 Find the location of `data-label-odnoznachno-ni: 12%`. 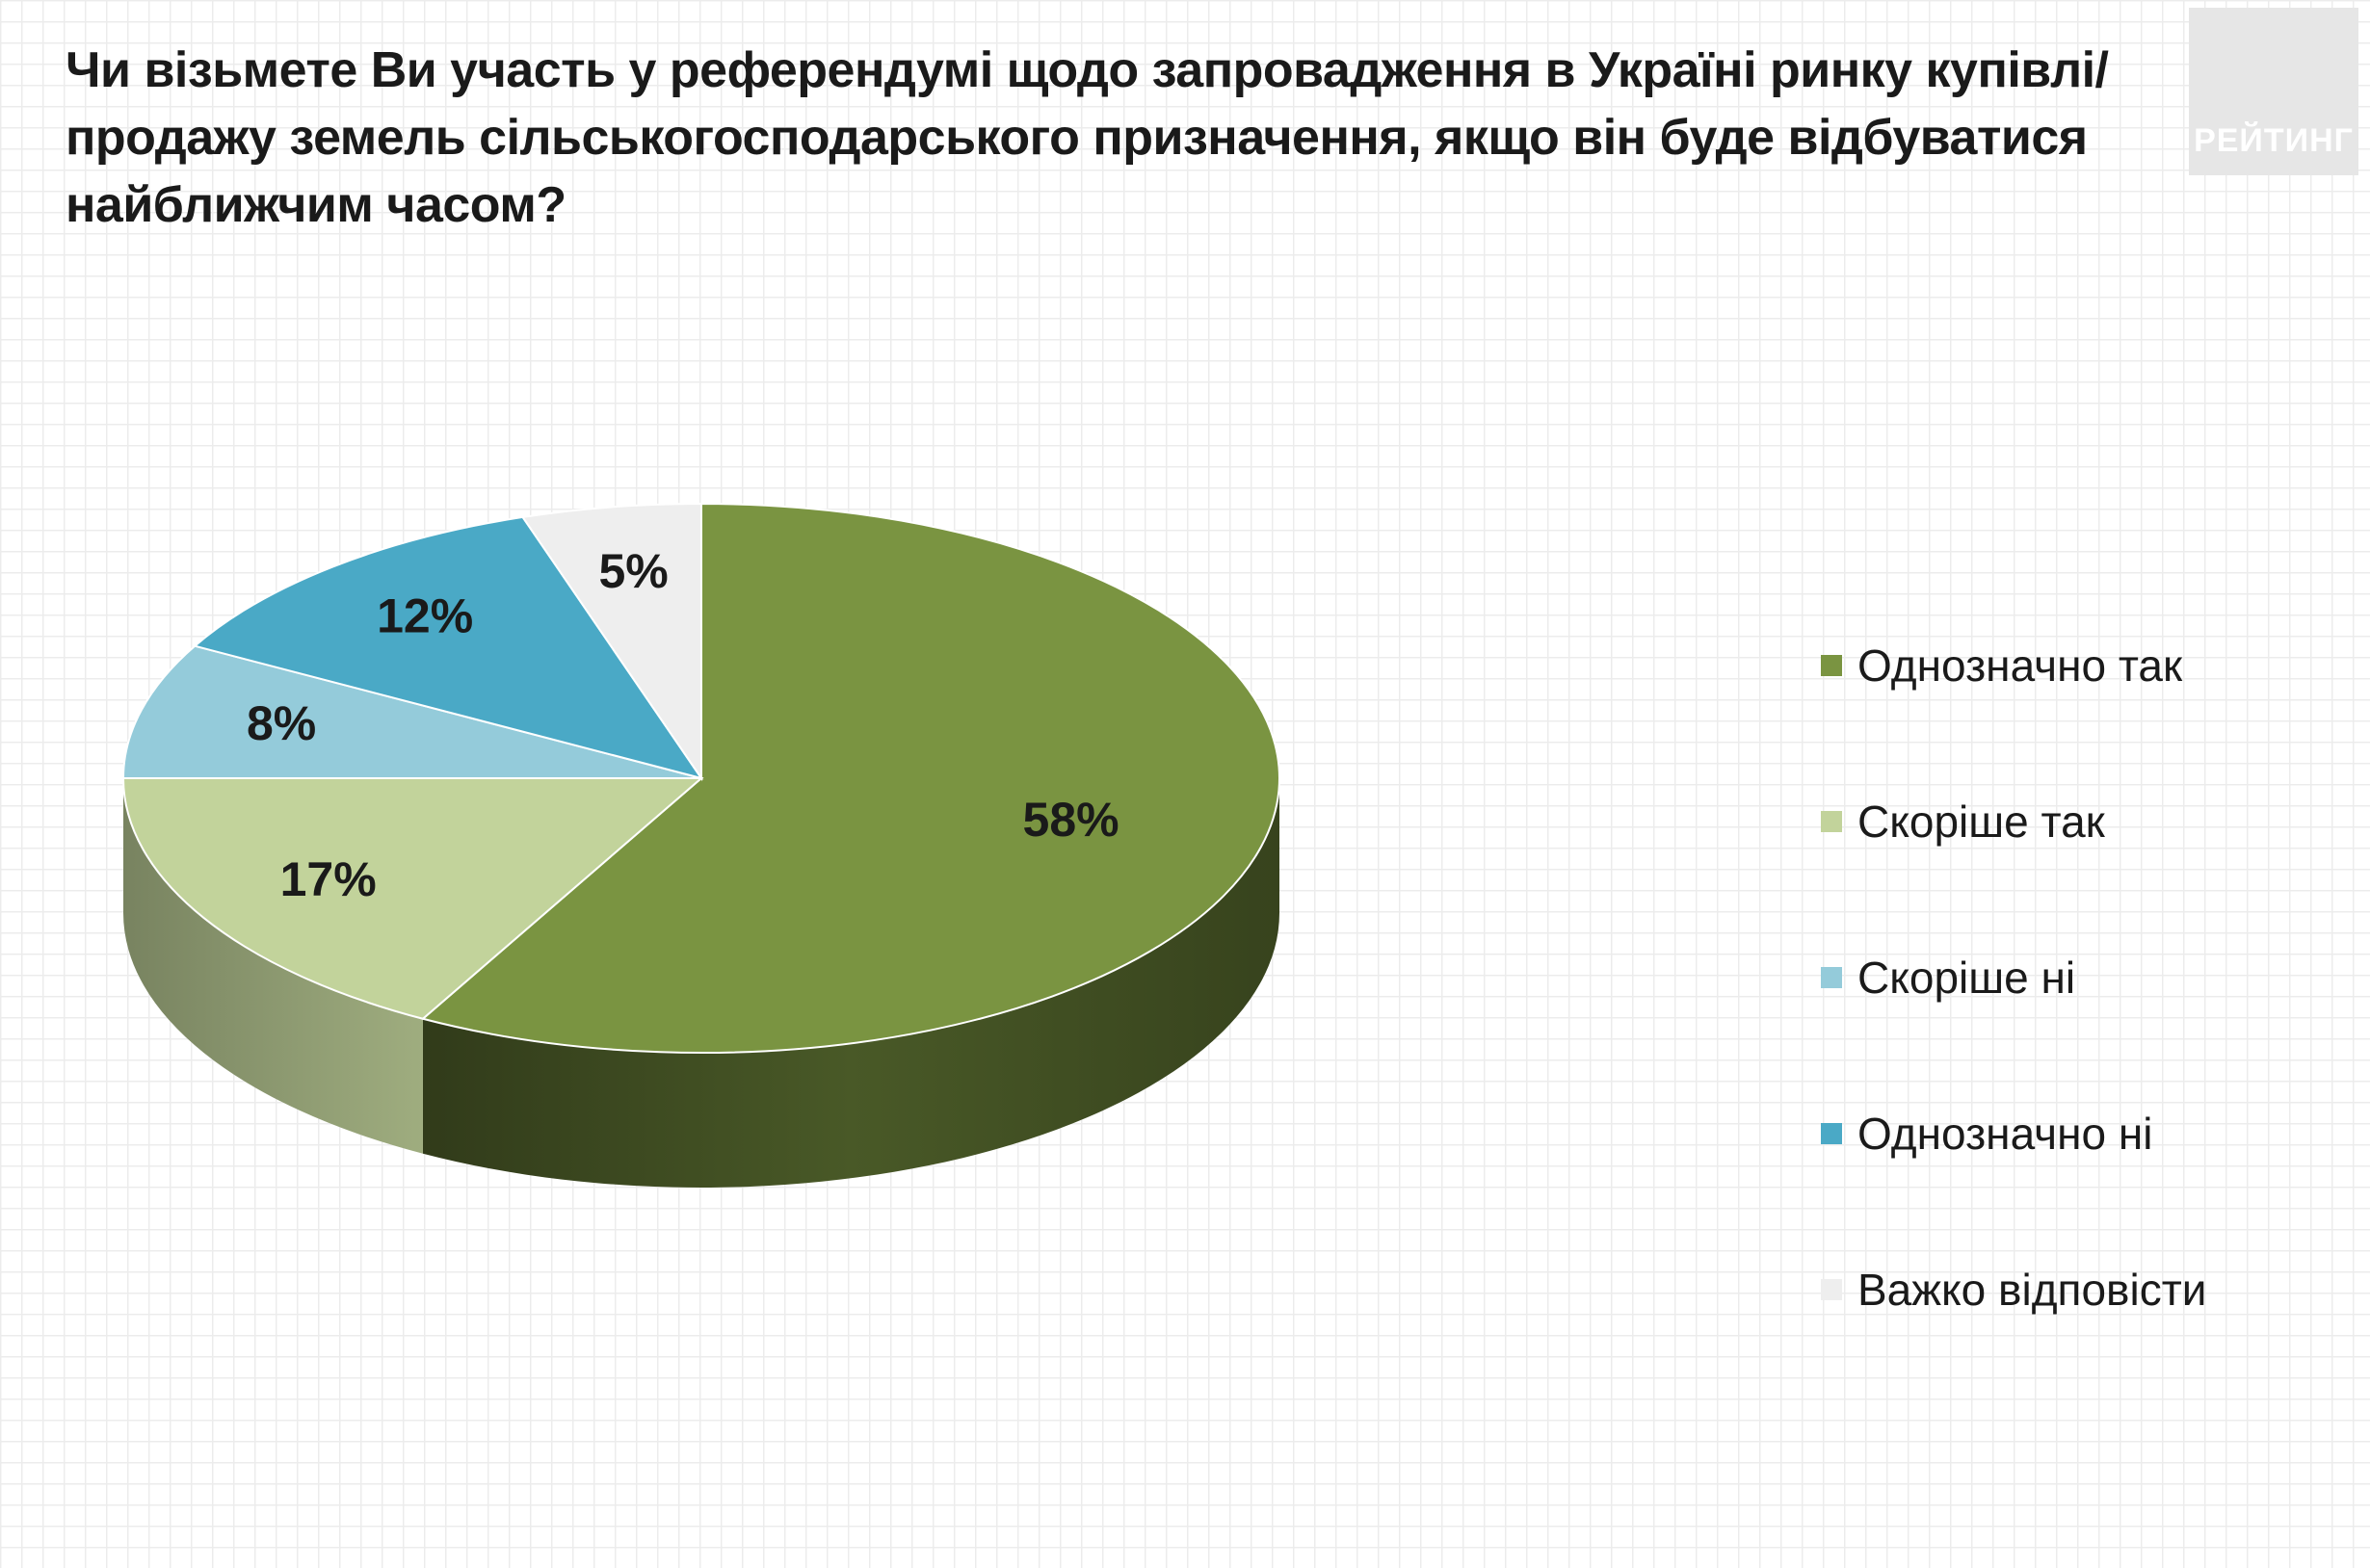

data-label-odnoznachno-ni: 12% is located at coordinates (425, 616).